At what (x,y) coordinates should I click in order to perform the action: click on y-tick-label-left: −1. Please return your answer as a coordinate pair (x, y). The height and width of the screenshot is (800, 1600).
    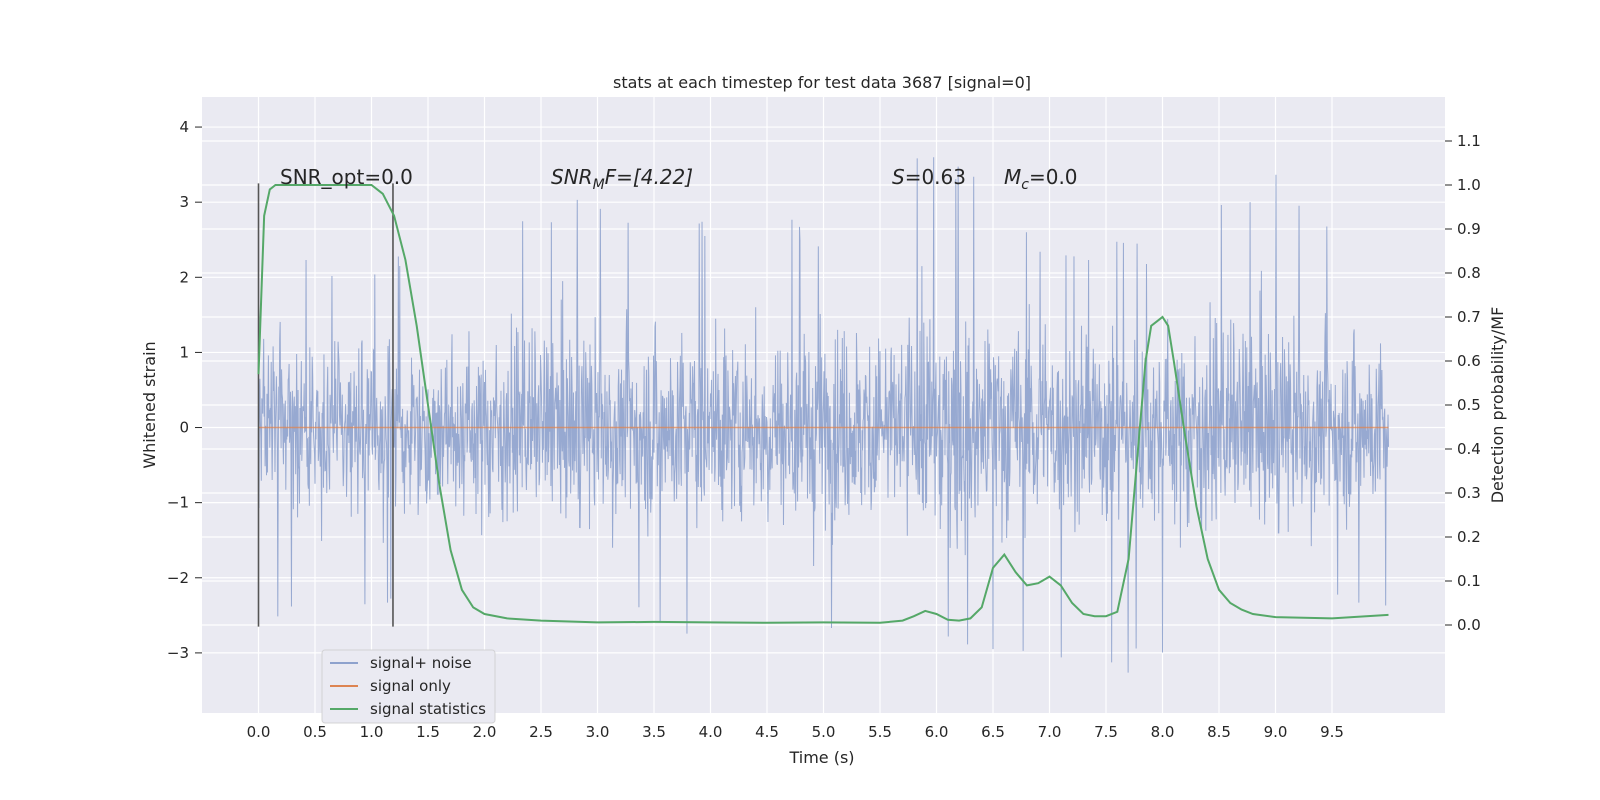
    Looking at the image, I should click on (178, 503).